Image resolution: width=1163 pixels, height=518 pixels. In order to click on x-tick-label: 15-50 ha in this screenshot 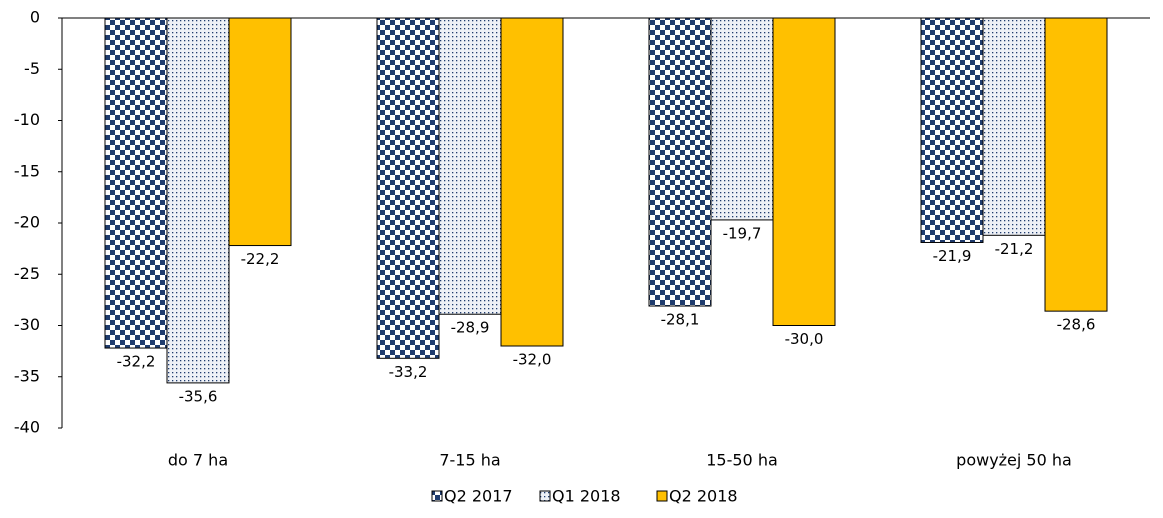, I will do `click(742, 460)`.